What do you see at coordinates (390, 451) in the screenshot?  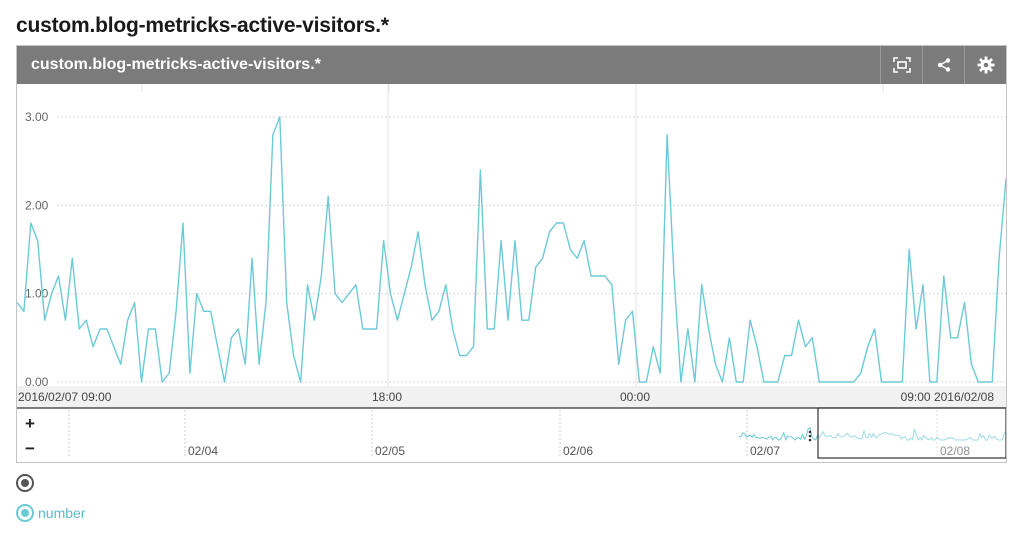 I see `navigator-date-label: 02/05` at bounding box center [390, 451].